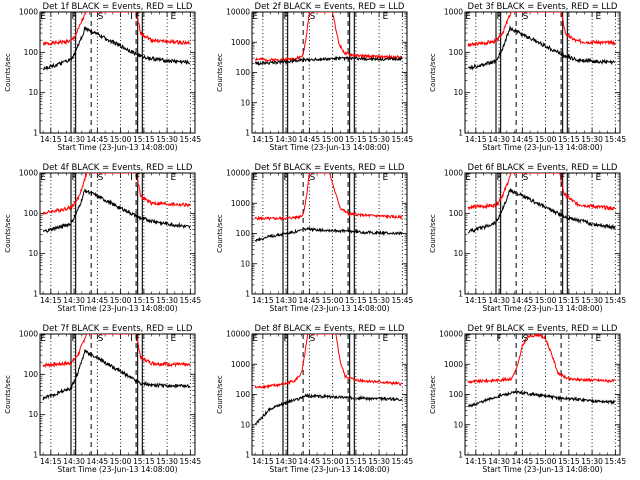  Describe the element at coordinates (118, 329) in the screenshot. I see `chart-title: Det 7f BLACK = Events, RED = LLD` at that location.